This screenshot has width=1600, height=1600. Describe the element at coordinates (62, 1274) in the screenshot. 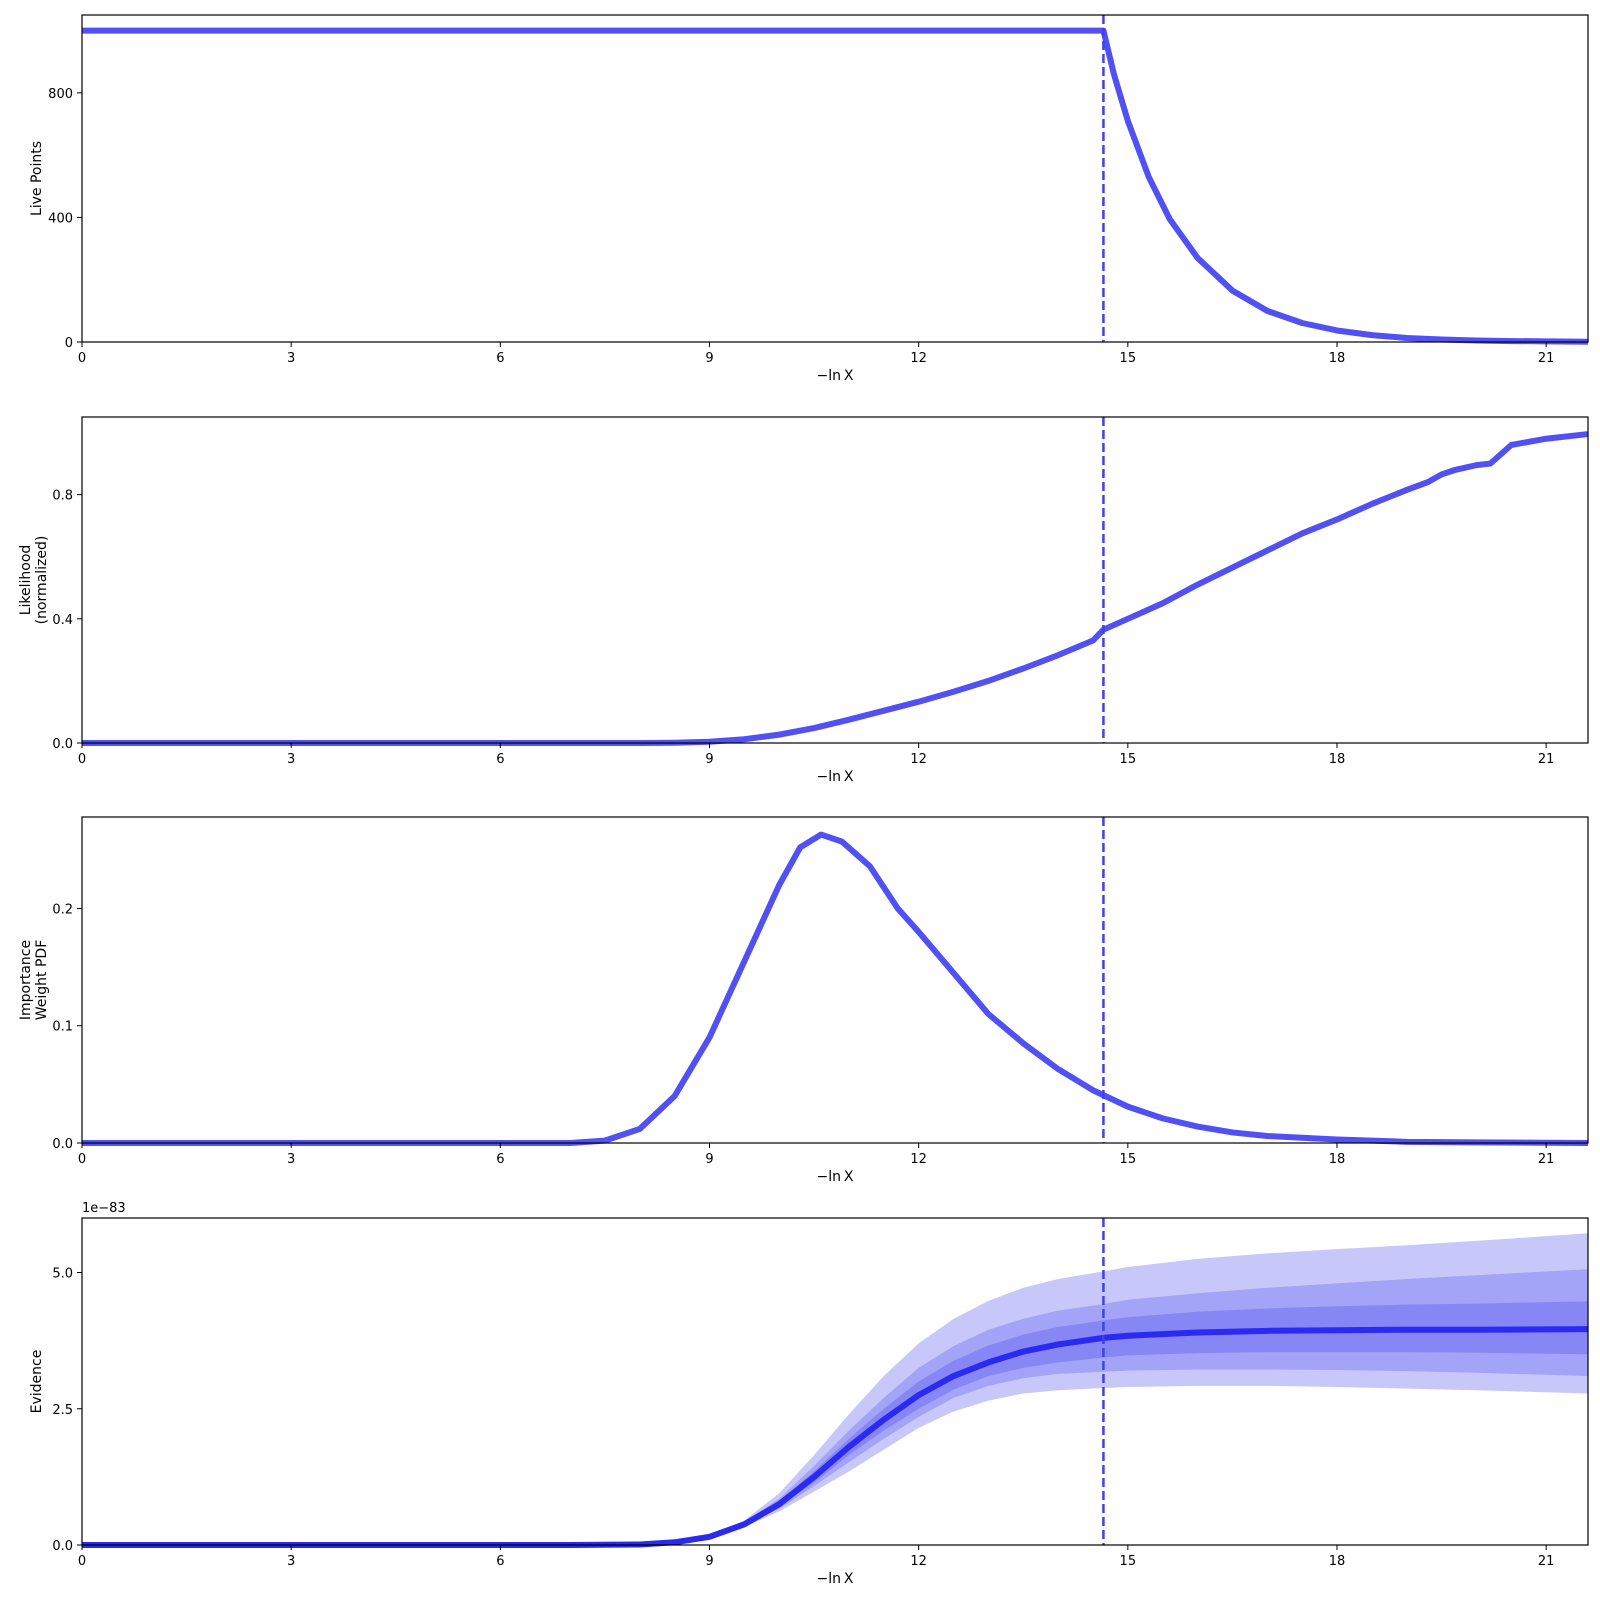

I see `y-tick-label: 5.0` at that location.